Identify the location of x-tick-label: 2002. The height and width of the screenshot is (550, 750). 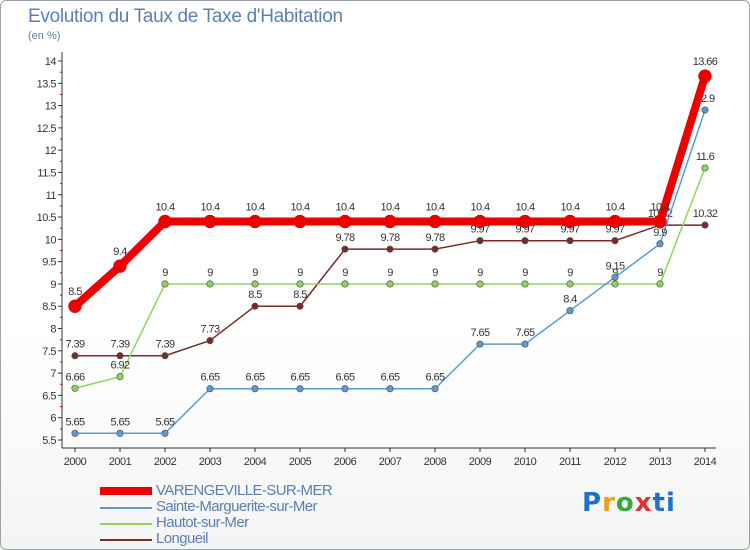
(165, 462).